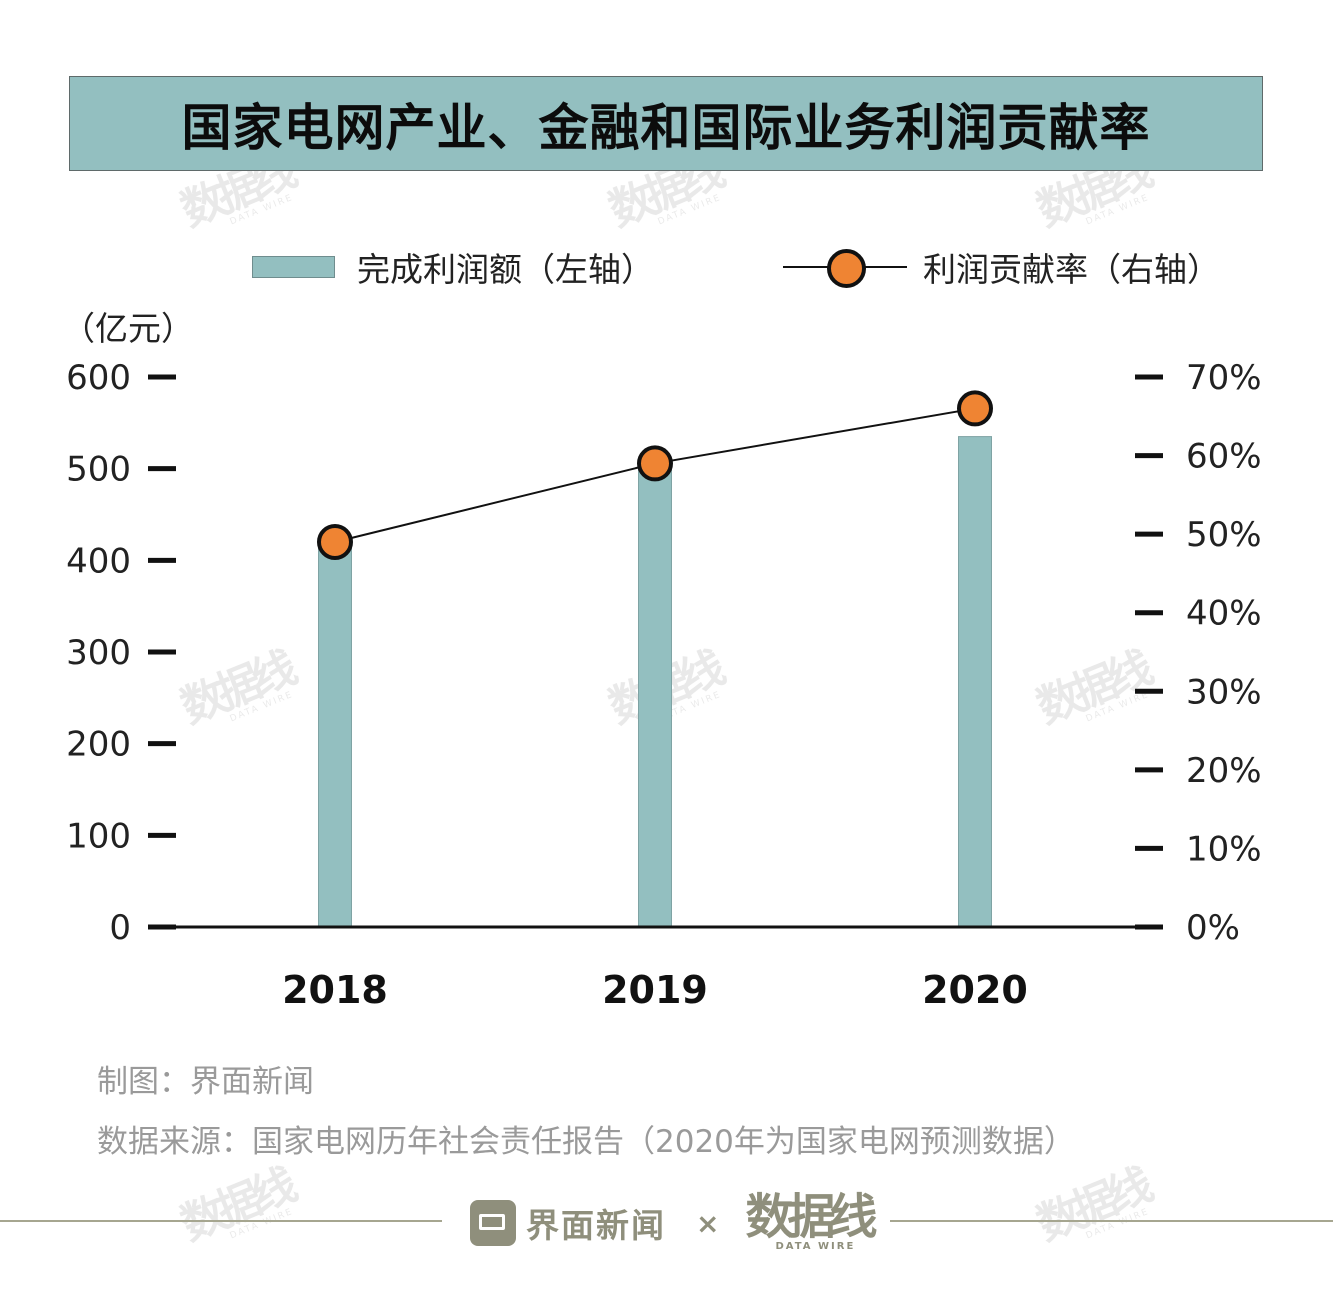 The height and width of the screenshot is (1302, 1333). I want to click on title-banner: 国家电网产业、金融和国际业务利润贡献率, so click(666, 123).